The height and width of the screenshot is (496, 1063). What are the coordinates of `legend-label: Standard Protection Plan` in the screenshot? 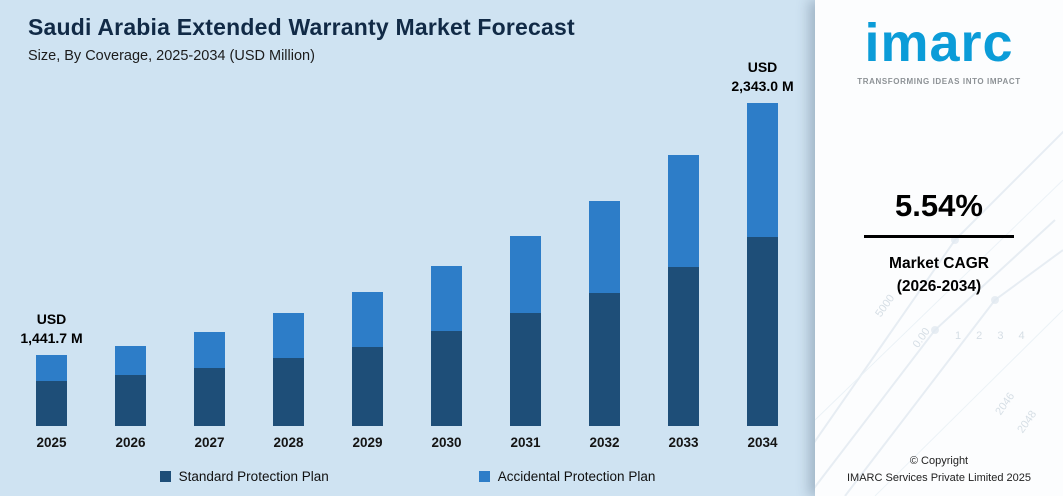 It's located at (253, 476).